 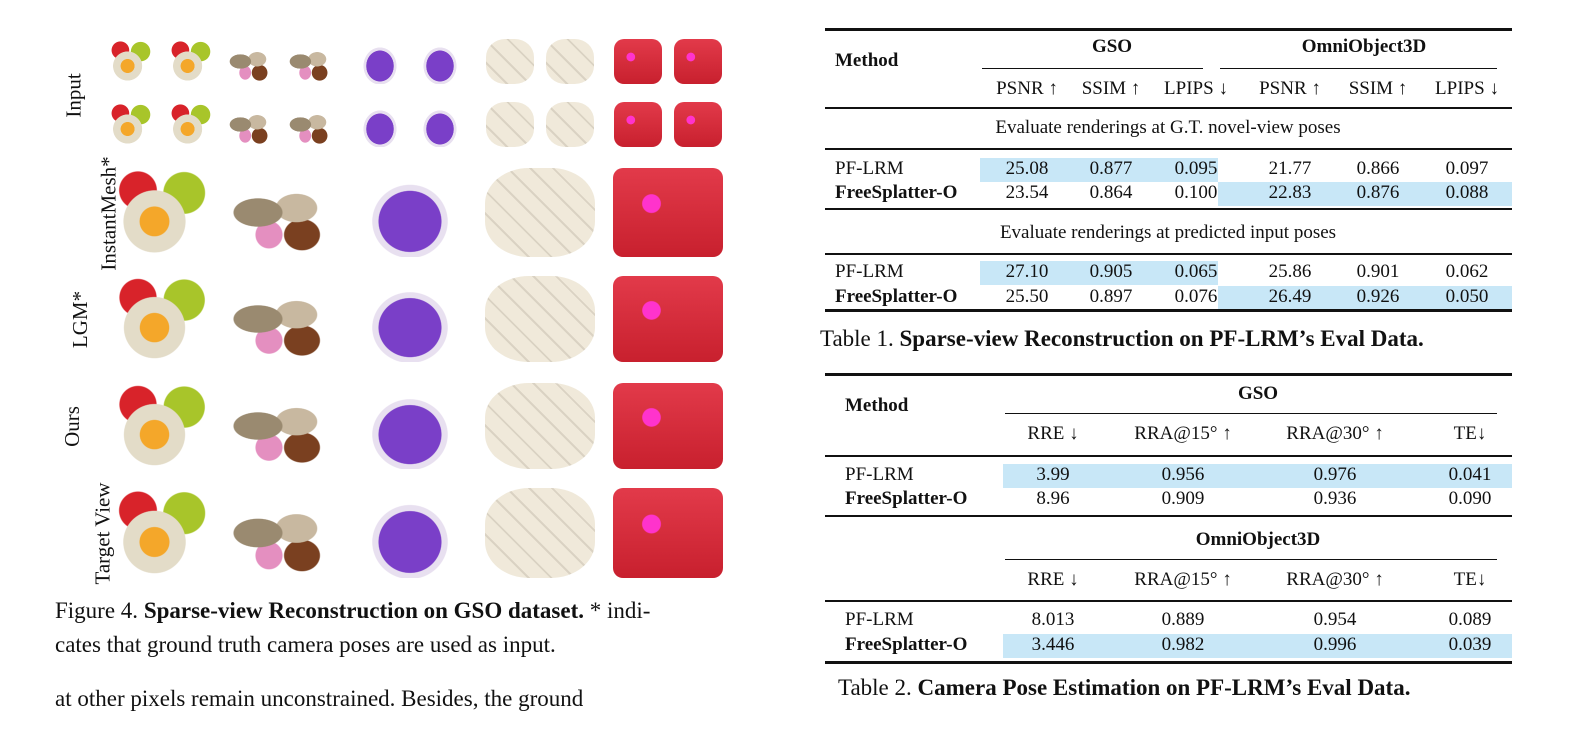 I want to click on method-header: Method, so click(x=867, y=60).